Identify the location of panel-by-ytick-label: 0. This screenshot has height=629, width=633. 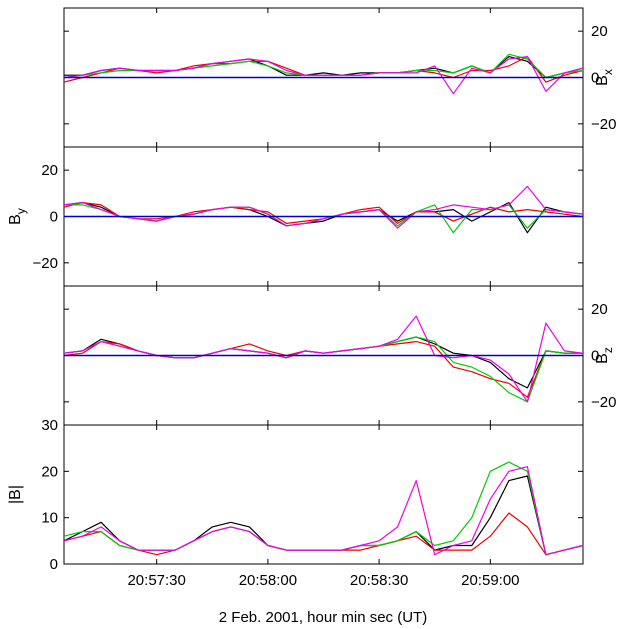
(54, 217).